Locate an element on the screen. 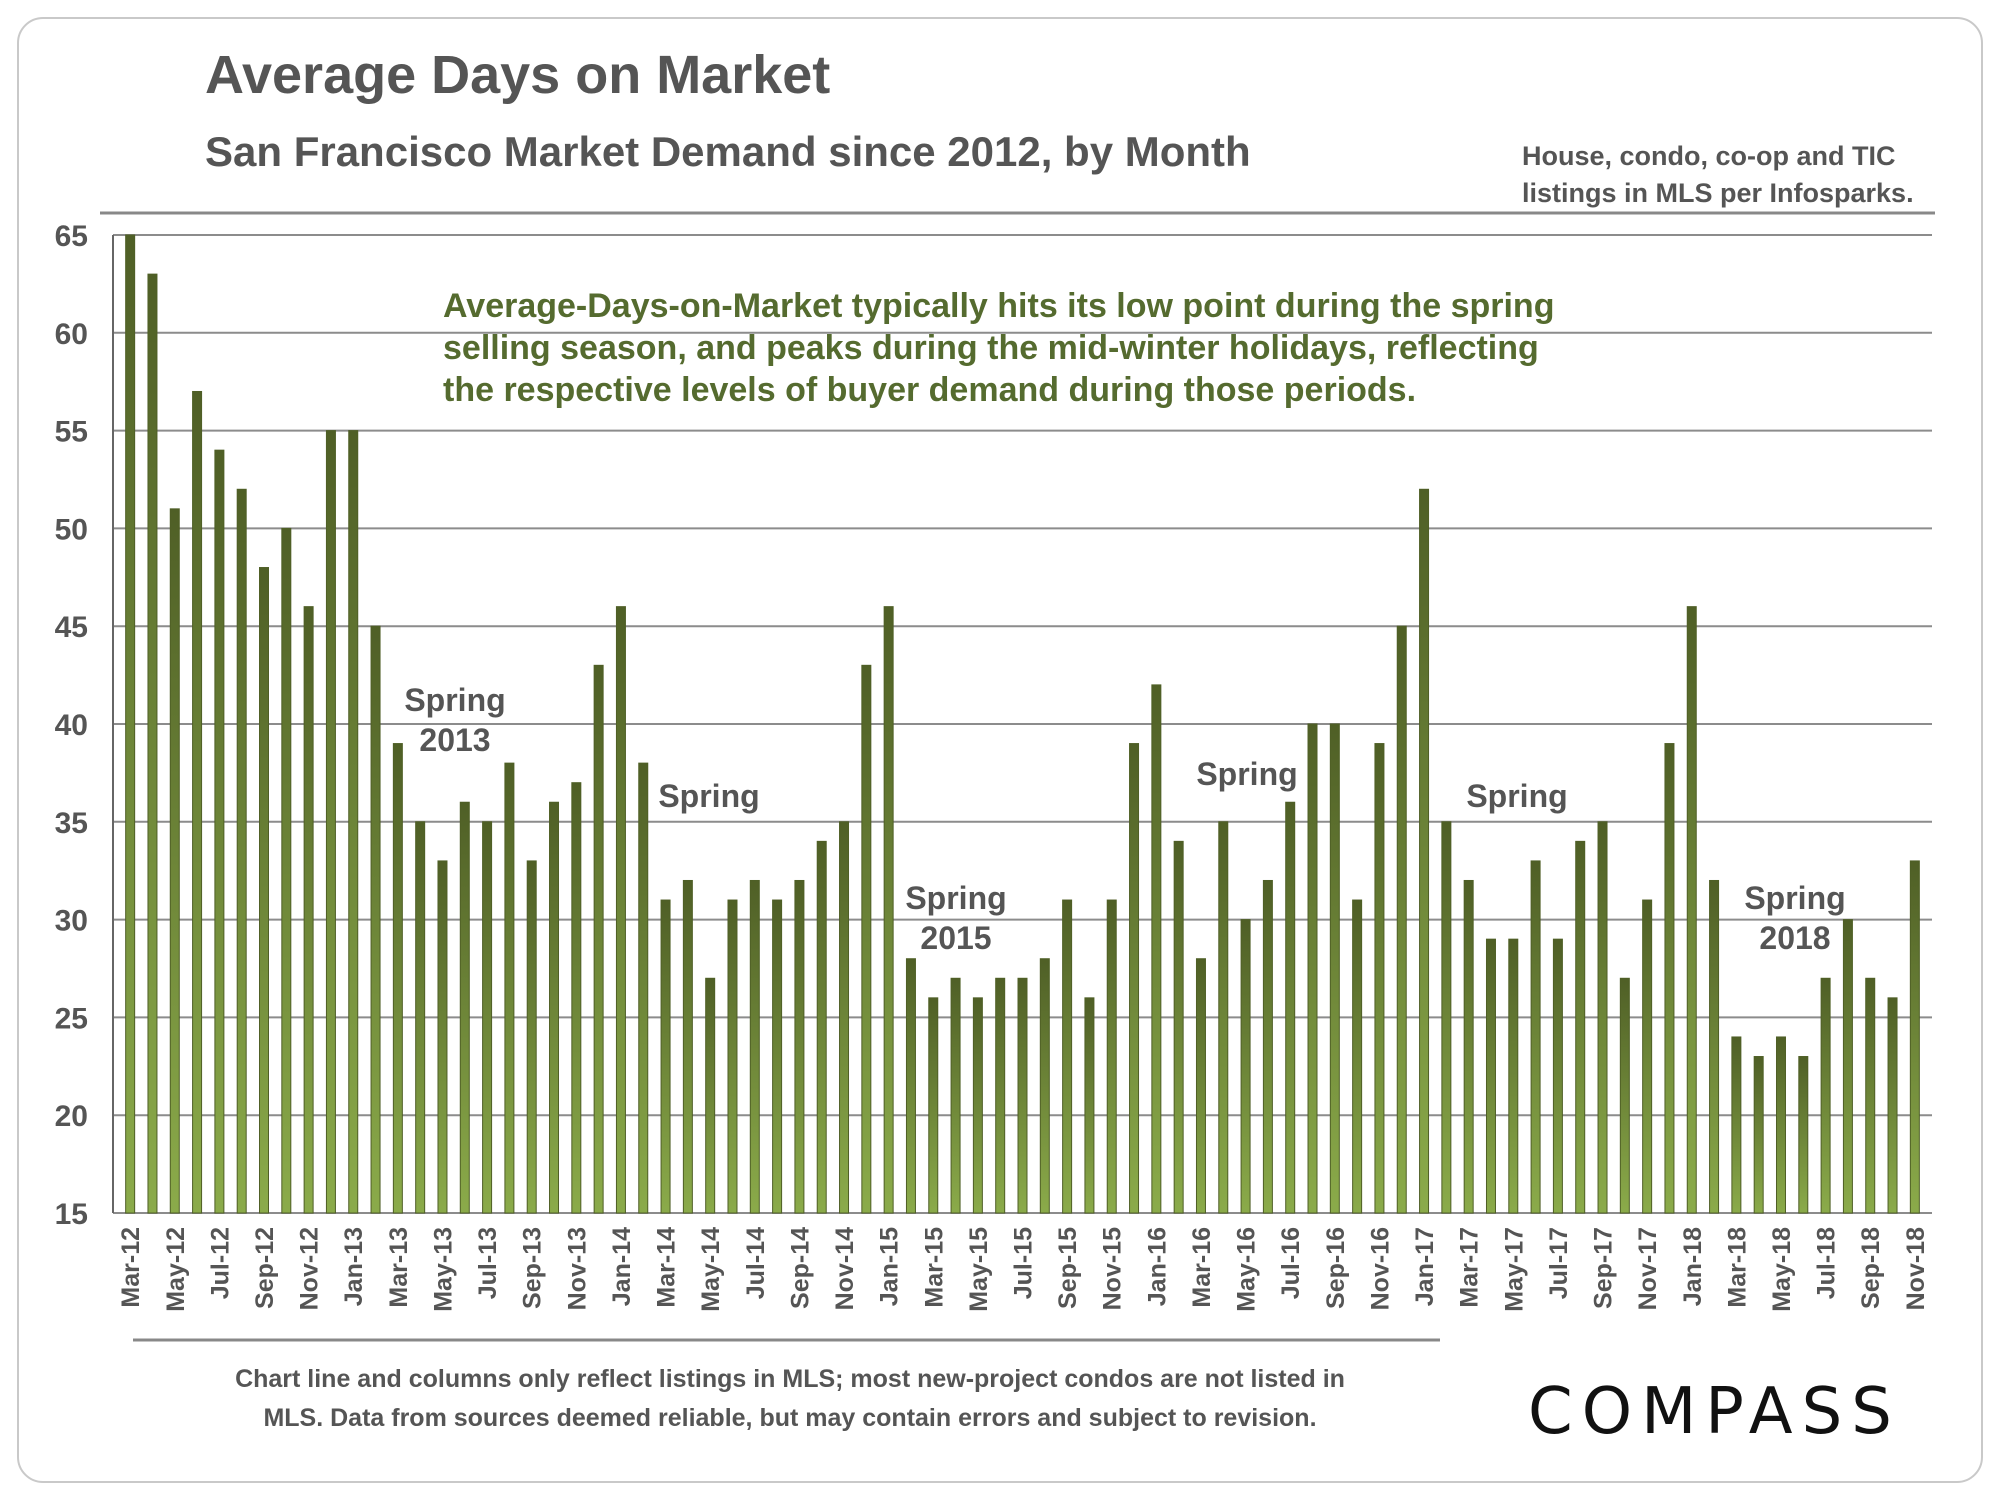 This screenshot has width=2000, height=1500. x-tick-label: Nov-16 is located at coordinates (1380, 1268).